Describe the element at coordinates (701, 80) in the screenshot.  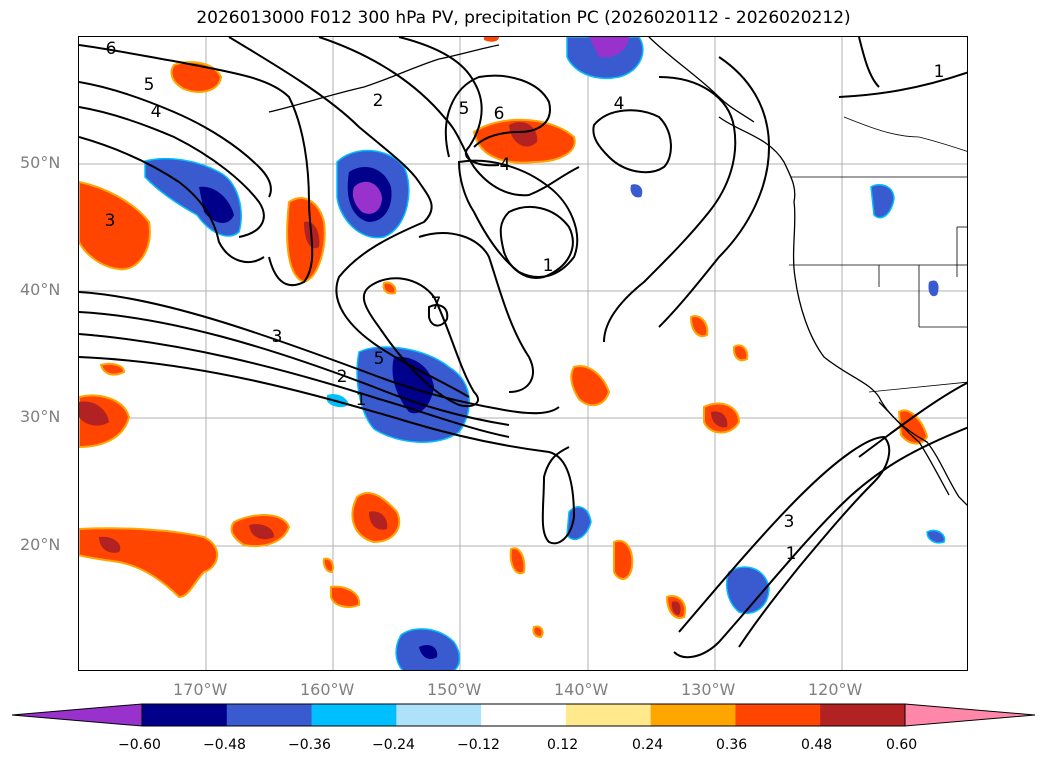
I see `alaska-panhandle` at that location.